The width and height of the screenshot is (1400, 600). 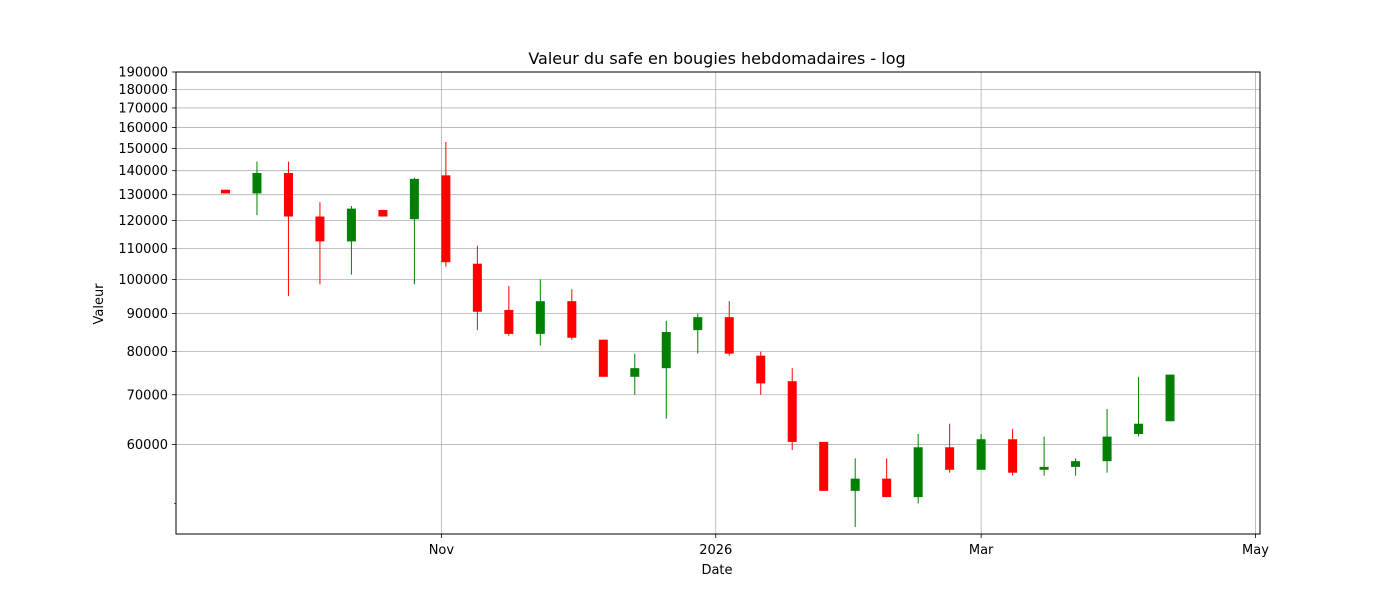 What do you see at coordinates (99, 304) in the screenshot?
I see `y-axis-label: Valeur` at bounding box center [99, 304].